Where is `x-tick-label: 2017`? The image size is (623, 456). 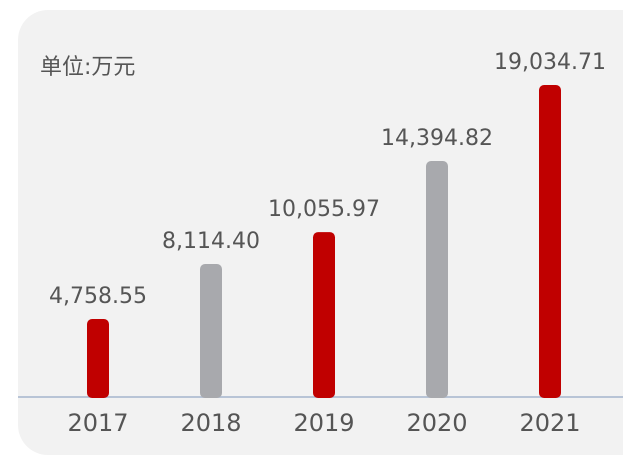
x-tick-label: 2017 is located at coordinates (97, 423).